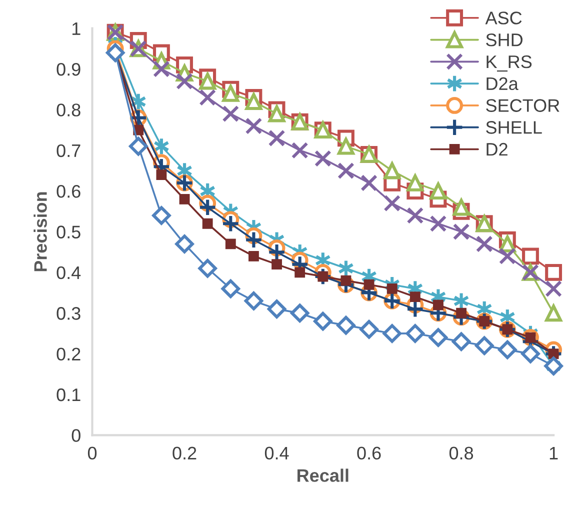 The height and width of the screenshot is (515, 566). I want to click on legend-label: ASC, so click(503, 18).